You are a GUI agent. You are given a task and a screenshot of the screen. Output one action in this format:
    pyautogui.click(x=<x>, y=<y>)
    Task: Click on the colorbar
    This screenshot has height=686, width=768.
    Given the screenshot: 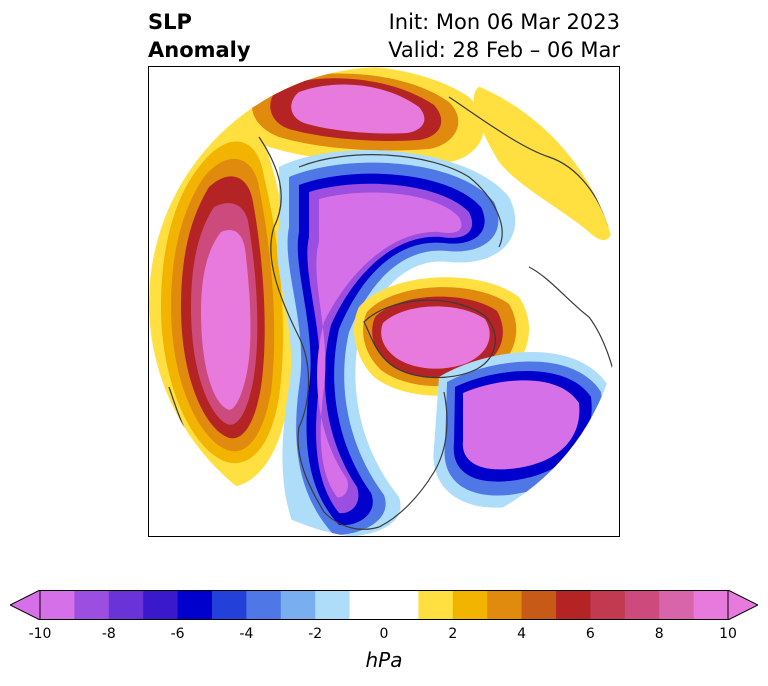 What is the action you would take?
    pyautogui.click(x=384, y=605)
    